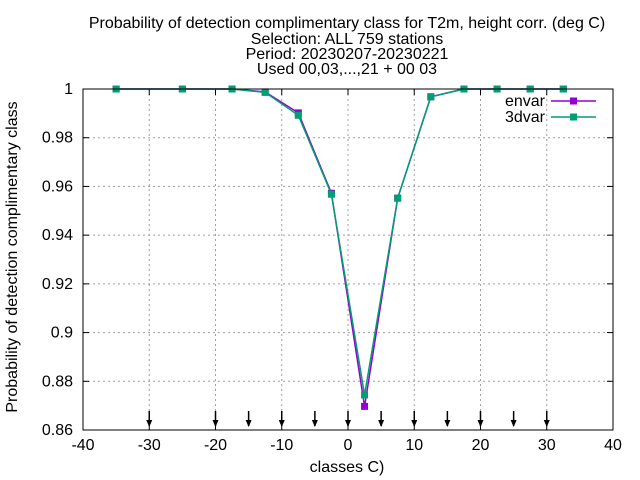  What do you see at coordinates (547, 445) in the screenshot?
I see `x-tick-label: 30` at bounding box center [547, 445].